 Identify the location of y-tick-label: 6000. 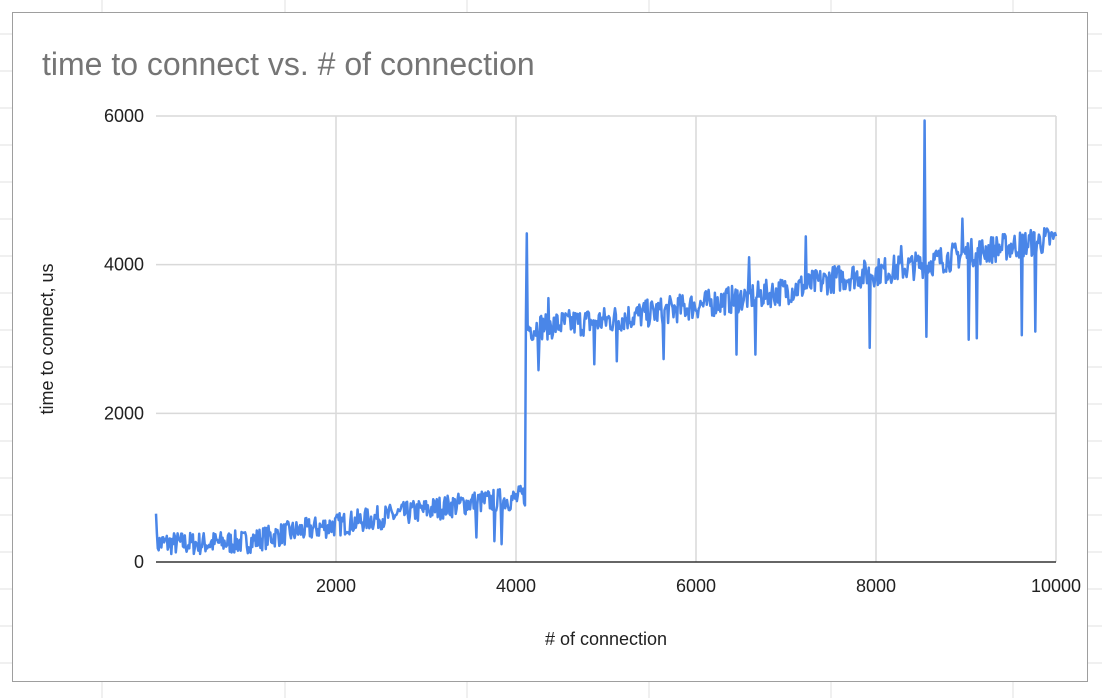
(124, 116).